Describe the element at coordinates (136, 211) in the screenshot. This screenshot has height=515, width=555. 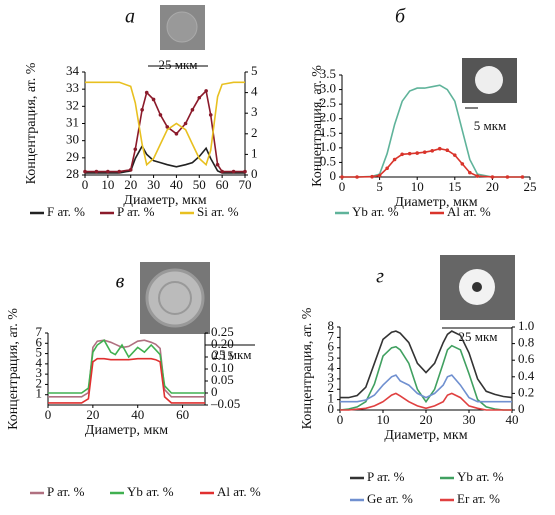
I see `legend-label: P ат. %` at that location.